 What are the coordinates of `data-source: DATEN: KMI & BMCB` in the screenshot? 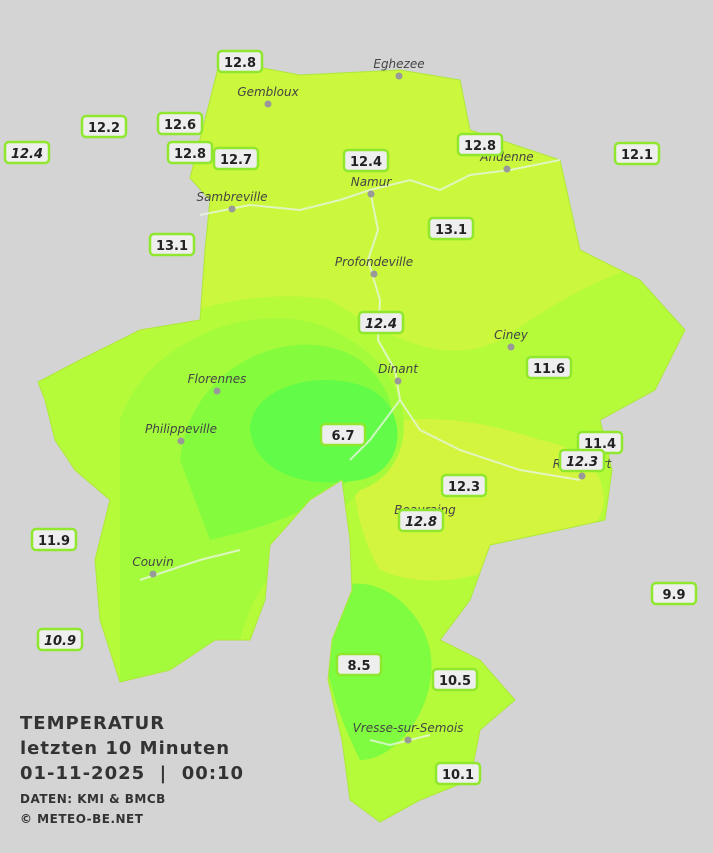 It's located at (93, 799).